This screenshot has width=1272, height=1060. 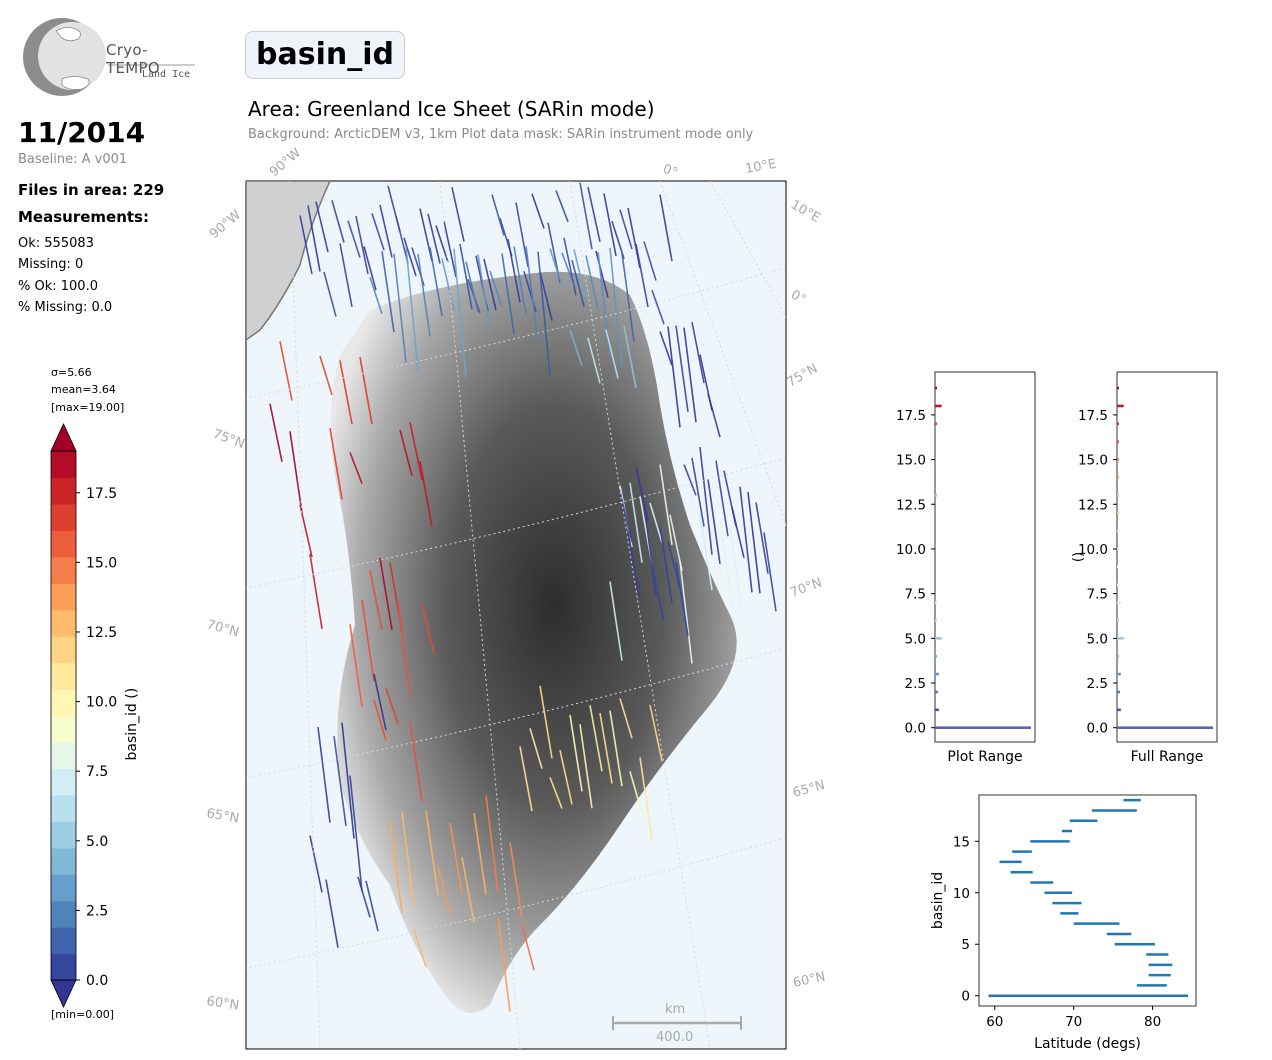 What do you see at coordinates (805, 211) in the screenshot?
I see `lon-label-10e-side: 10°E` at bounding box center [805, 211].